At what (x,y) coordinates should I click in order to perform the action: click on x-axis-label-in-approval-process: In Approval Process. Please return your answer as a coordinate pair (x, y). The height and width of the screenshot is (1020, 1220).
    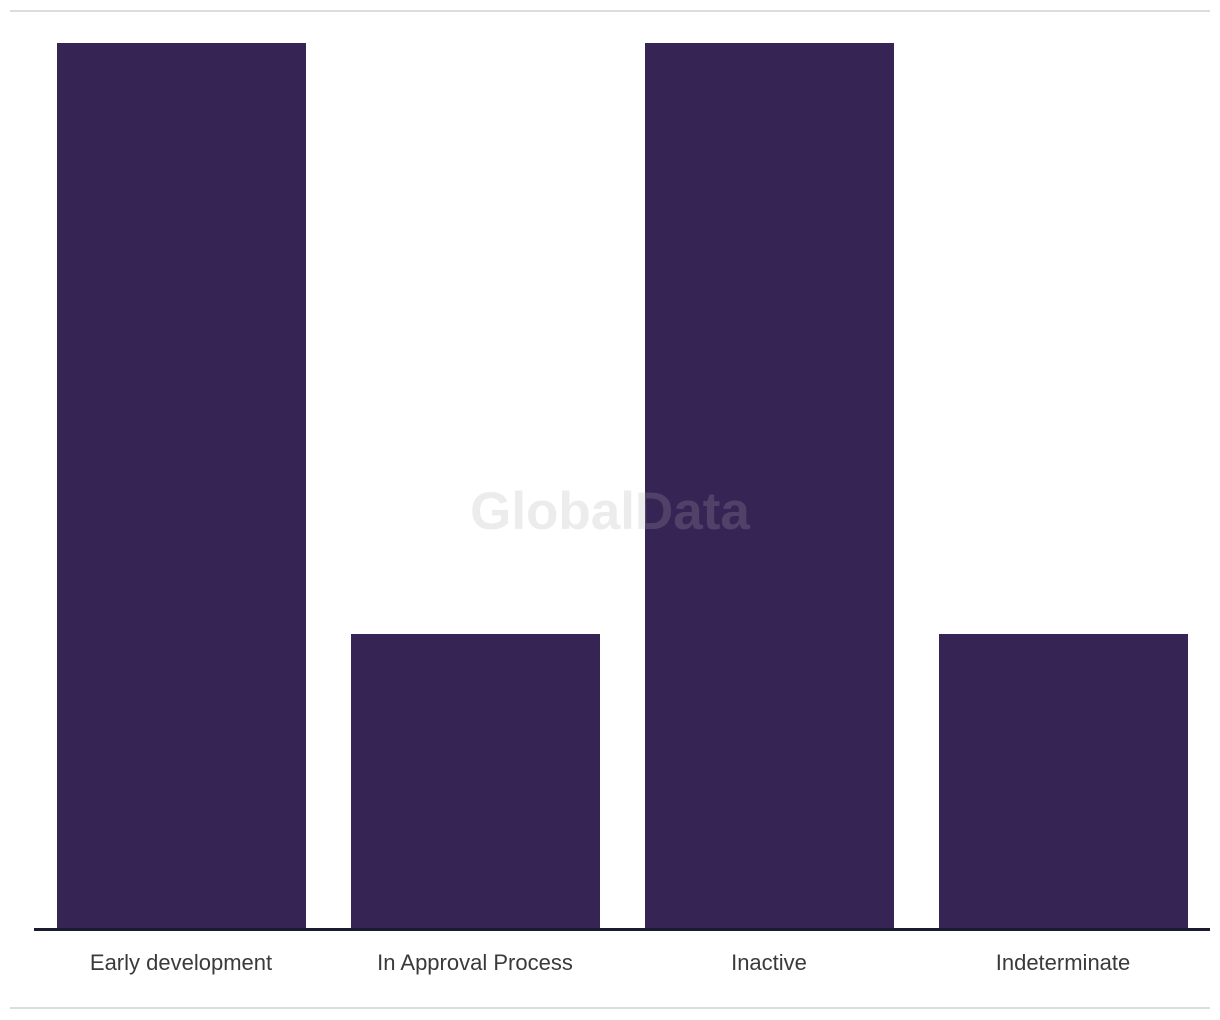
    Looking at the image, I should click on (475, 962).